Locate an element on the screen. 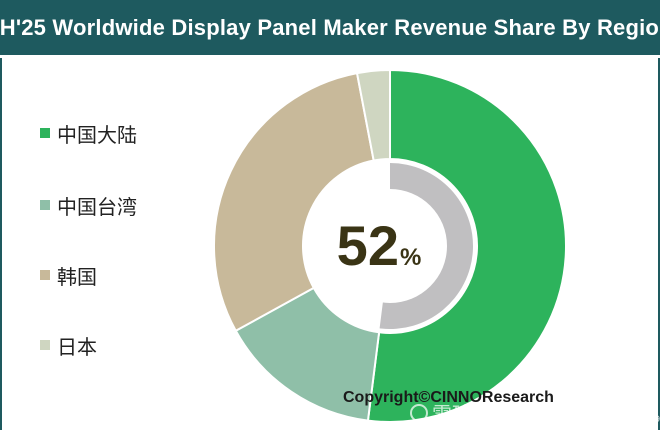 The width and height of the screenshot is (660, 430). legend-item-japan: 日本 is located at coordinates (68, 345).